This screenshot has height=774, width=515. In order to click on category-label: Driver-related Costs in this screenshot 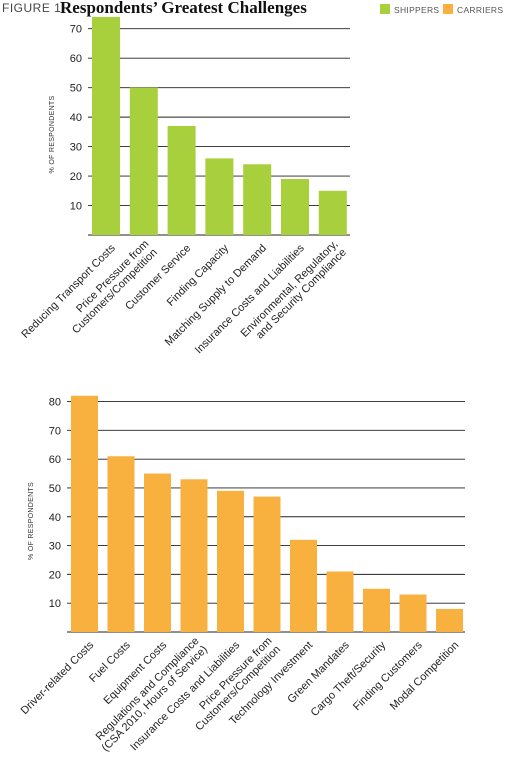, I will do `click(58, 678)`.